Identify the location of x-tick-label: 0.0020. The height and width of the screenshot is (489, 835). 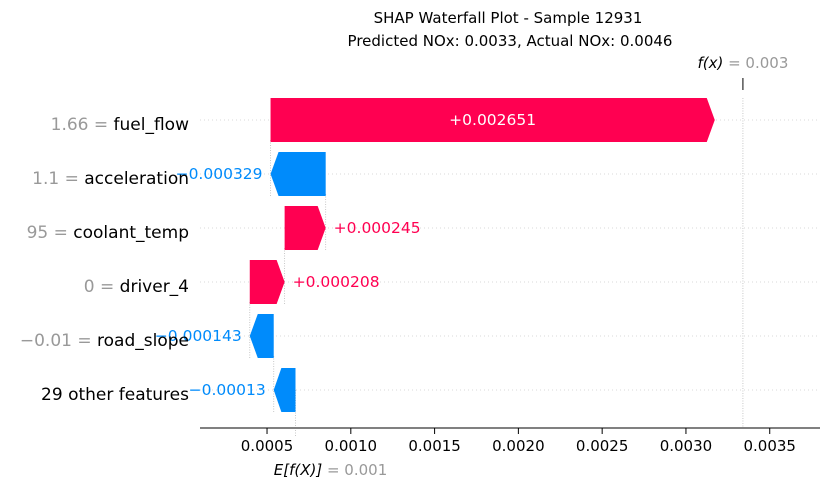
(518, 446).